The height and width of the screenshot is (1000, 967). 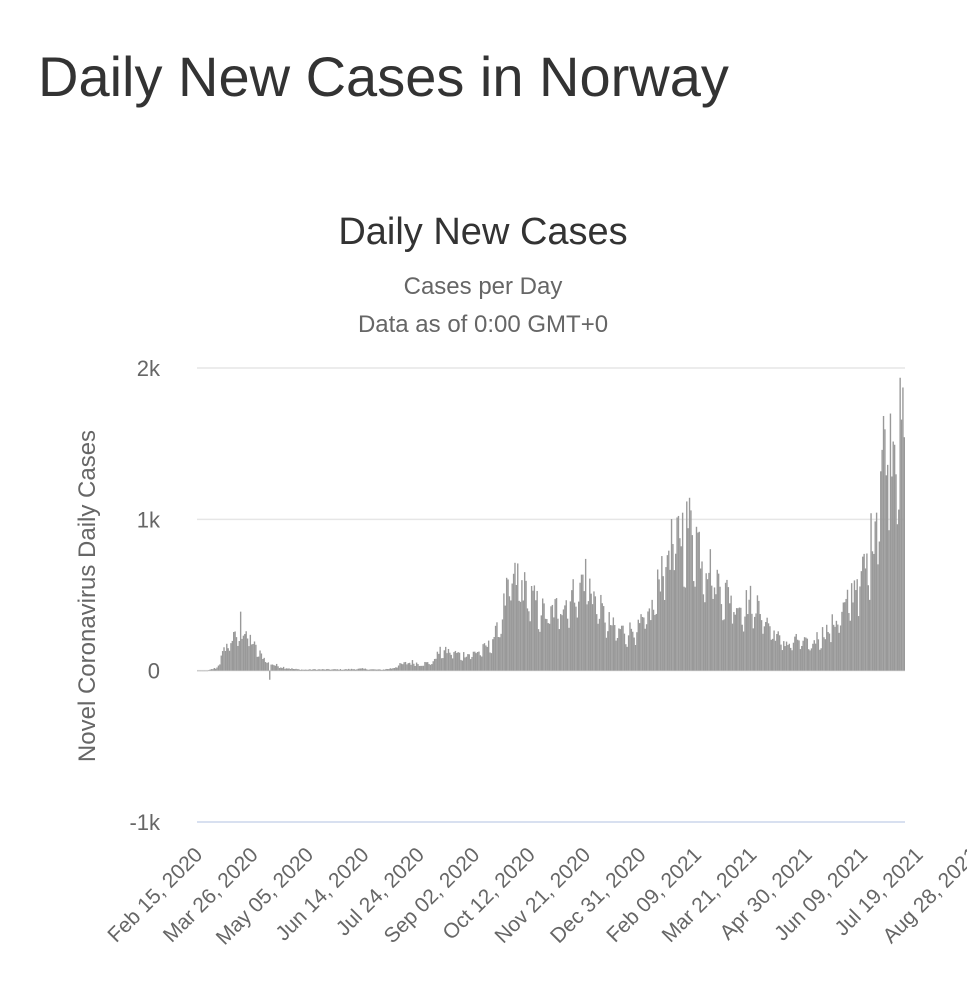 What do you see at coordinates (145, 822) in the screenshot?
I see `y-tick-label: -1k` at bounding box center [145, 822].